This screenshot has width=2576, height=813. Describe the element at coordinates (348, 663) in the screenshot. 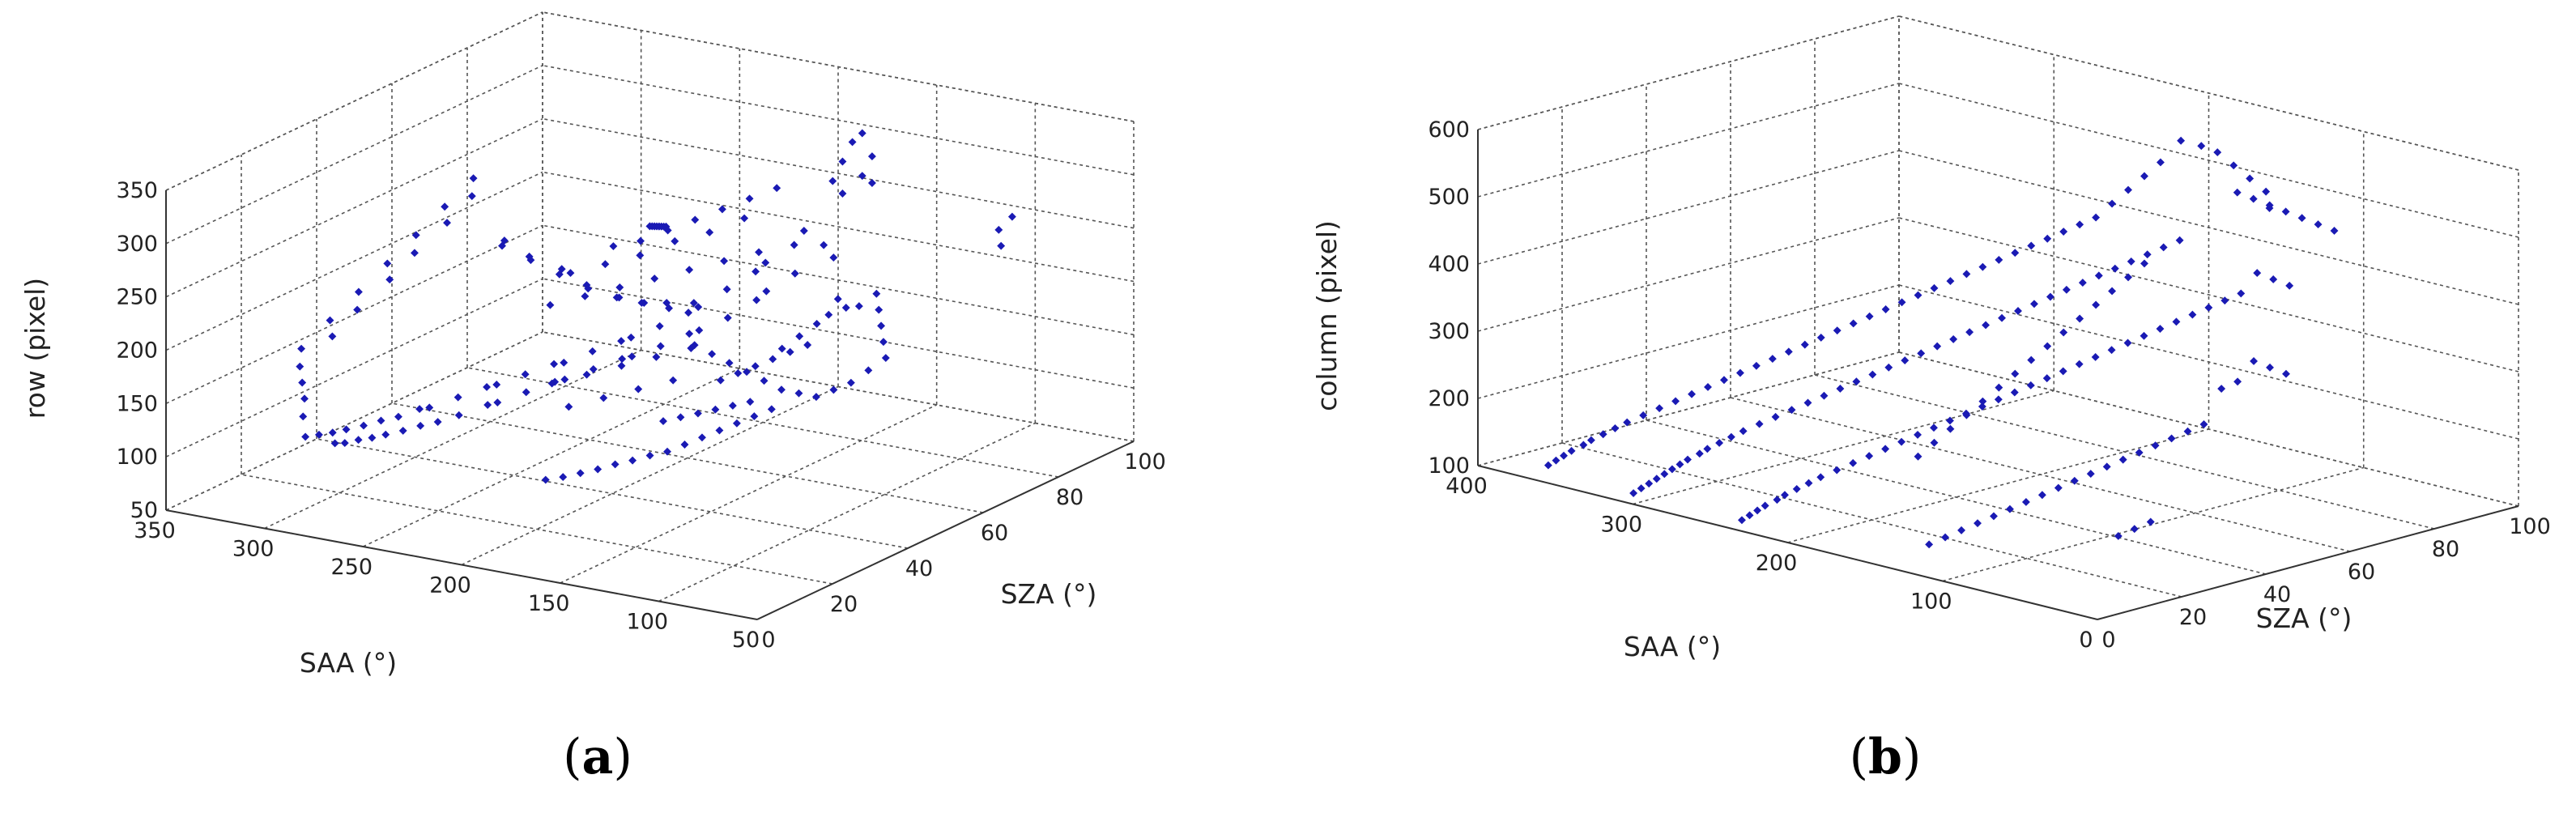

I see `plot-a-x-axis-label: SAA (°)` at that location.